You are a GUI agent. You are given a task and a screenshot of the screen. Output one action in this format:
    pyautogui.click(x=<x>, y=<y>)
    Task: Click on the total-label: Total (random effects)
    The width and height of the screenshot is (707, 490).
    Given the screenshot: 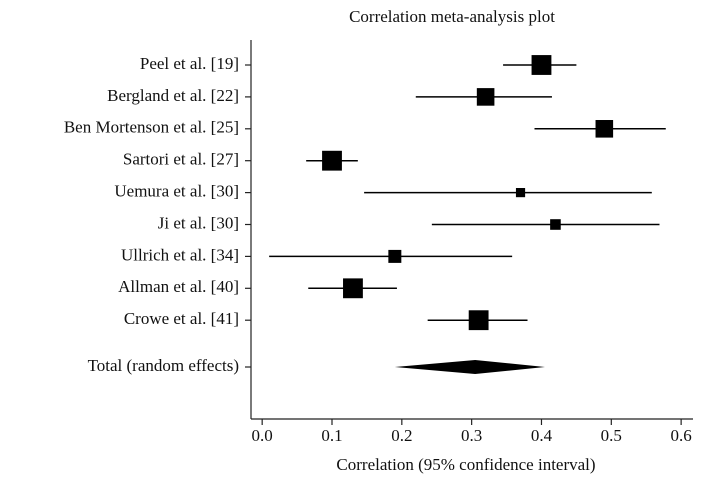 What is the action you would take?
    pyautogui.click(x=163, y=365)
    